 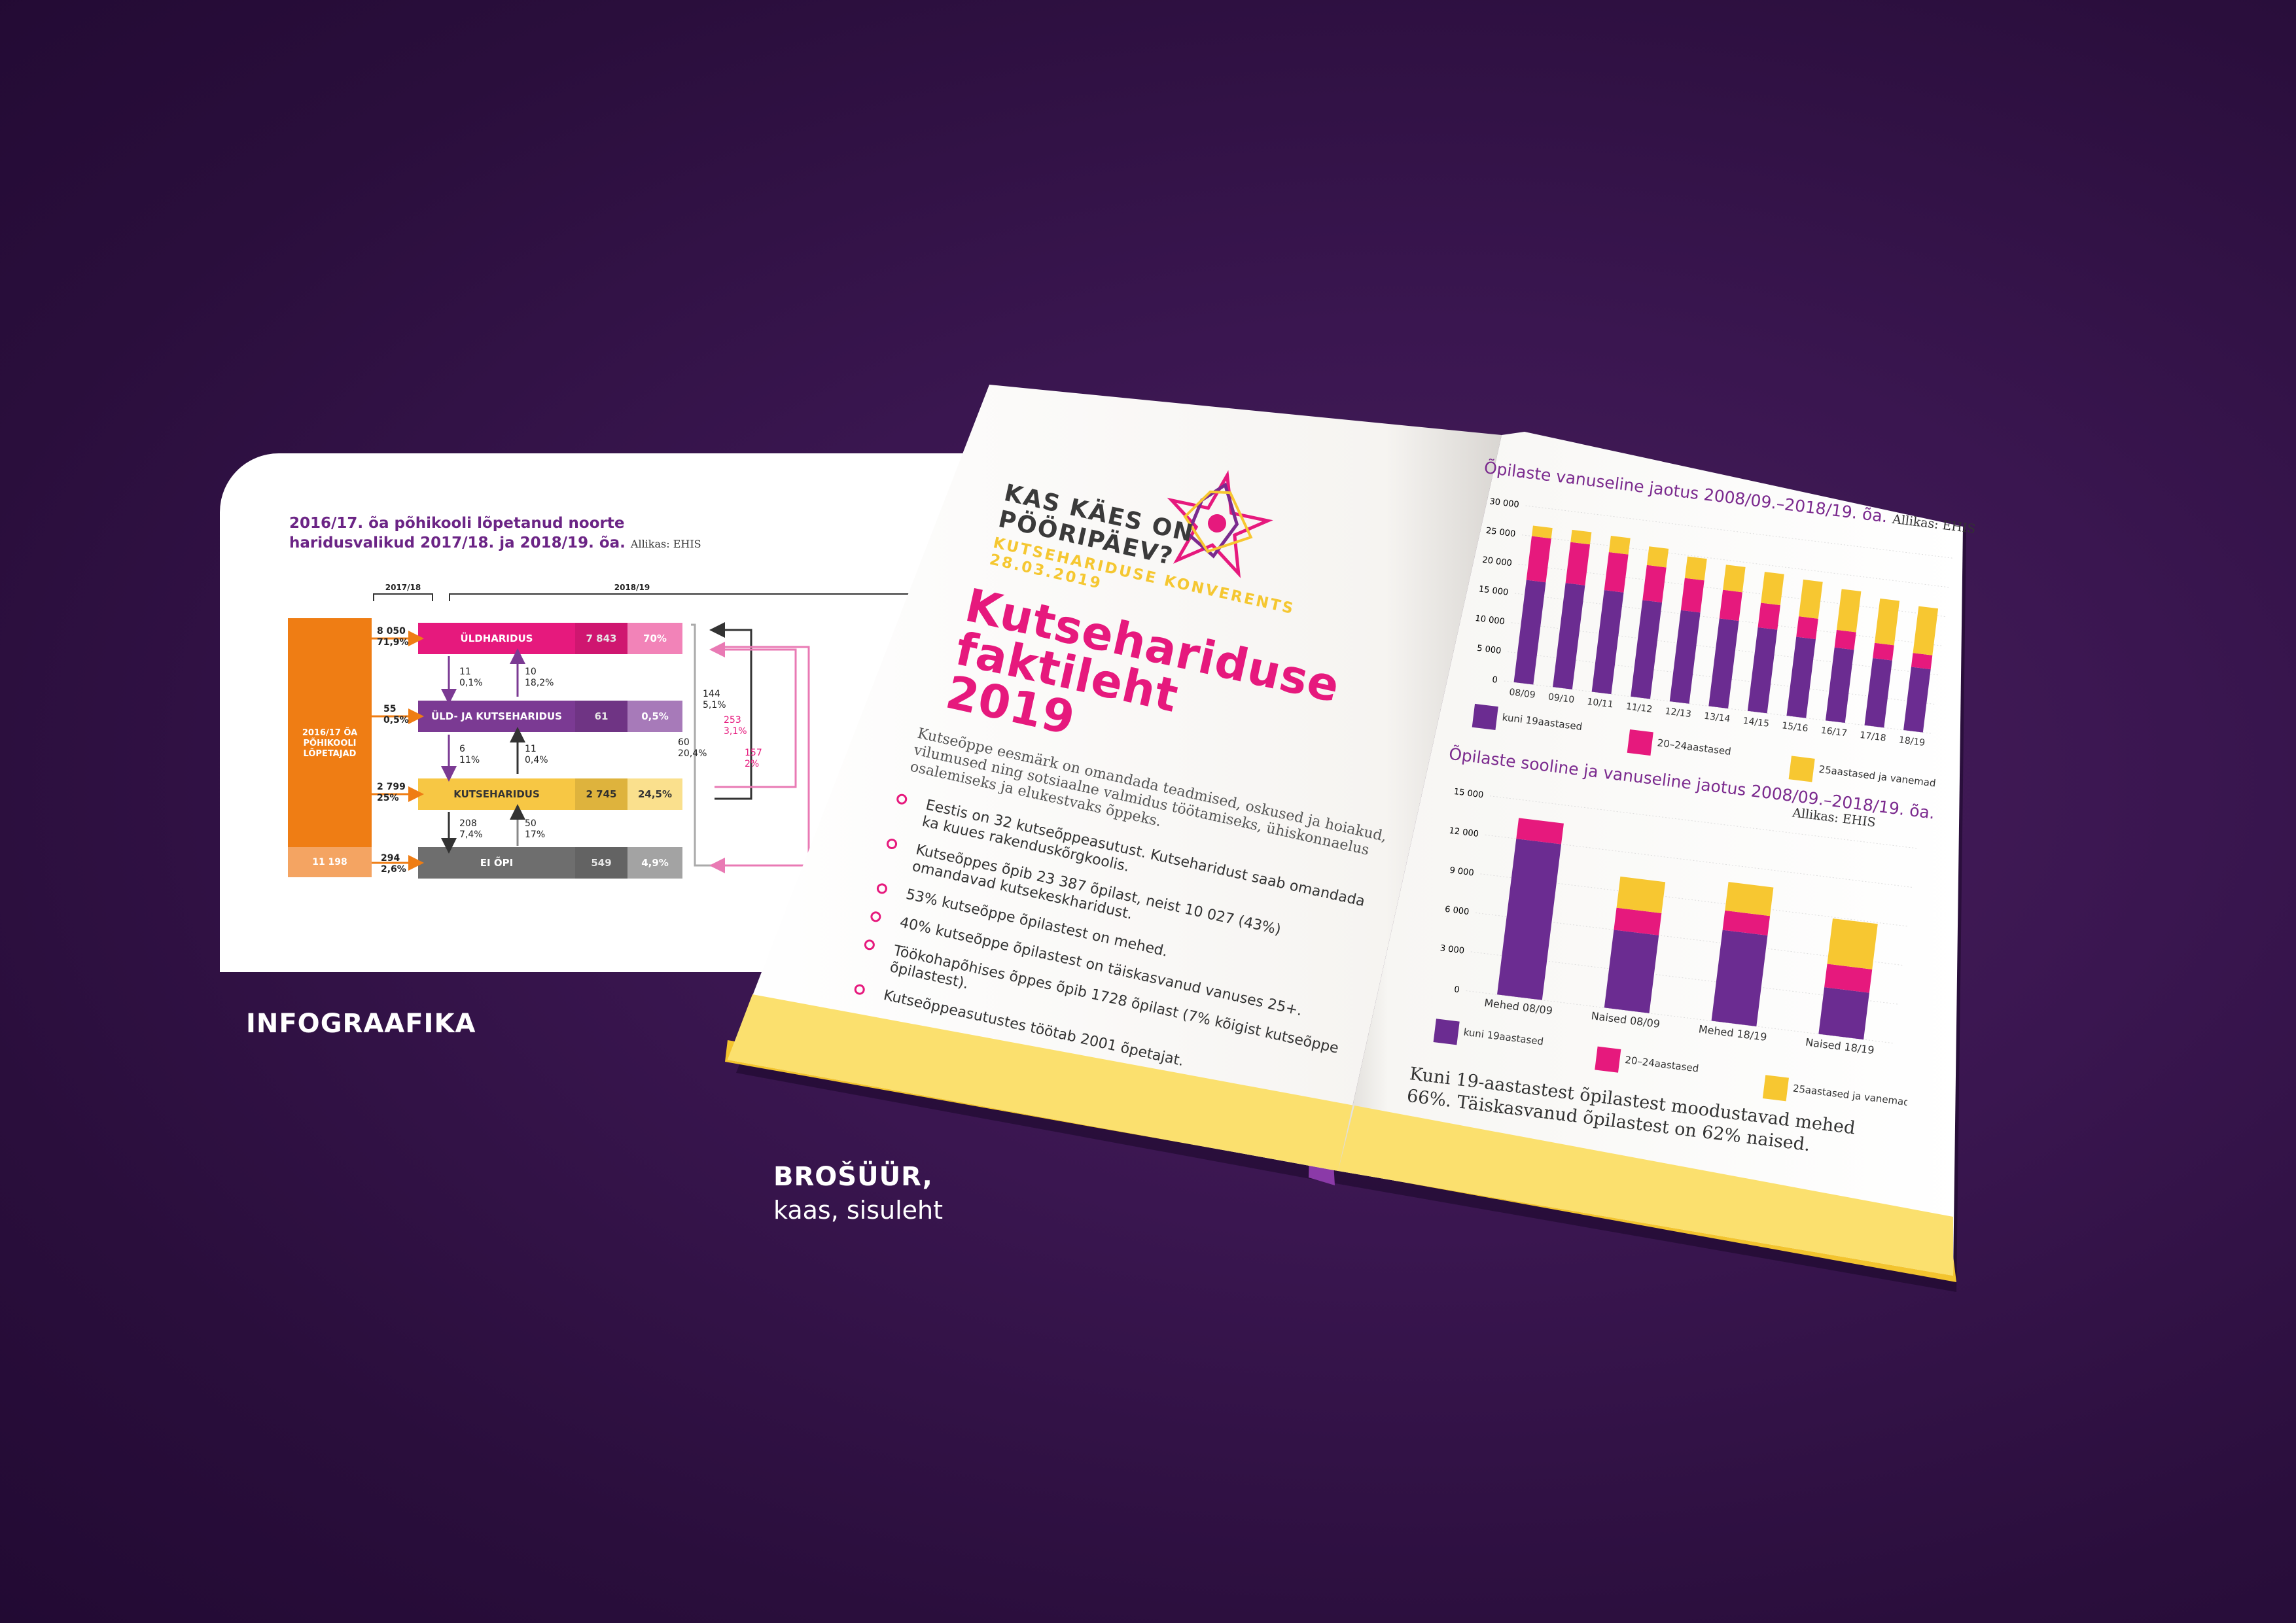 What do you see at coordinates (1464, 832) in the screenshot?
I see `y-tick-label: 12 000` at bounding box center [1464, 832].